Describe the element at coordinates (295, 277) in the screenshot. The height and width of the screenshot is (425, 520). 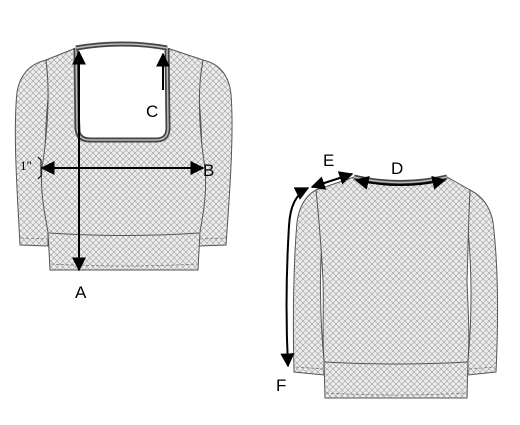
I see `measure-f-line` at that location.